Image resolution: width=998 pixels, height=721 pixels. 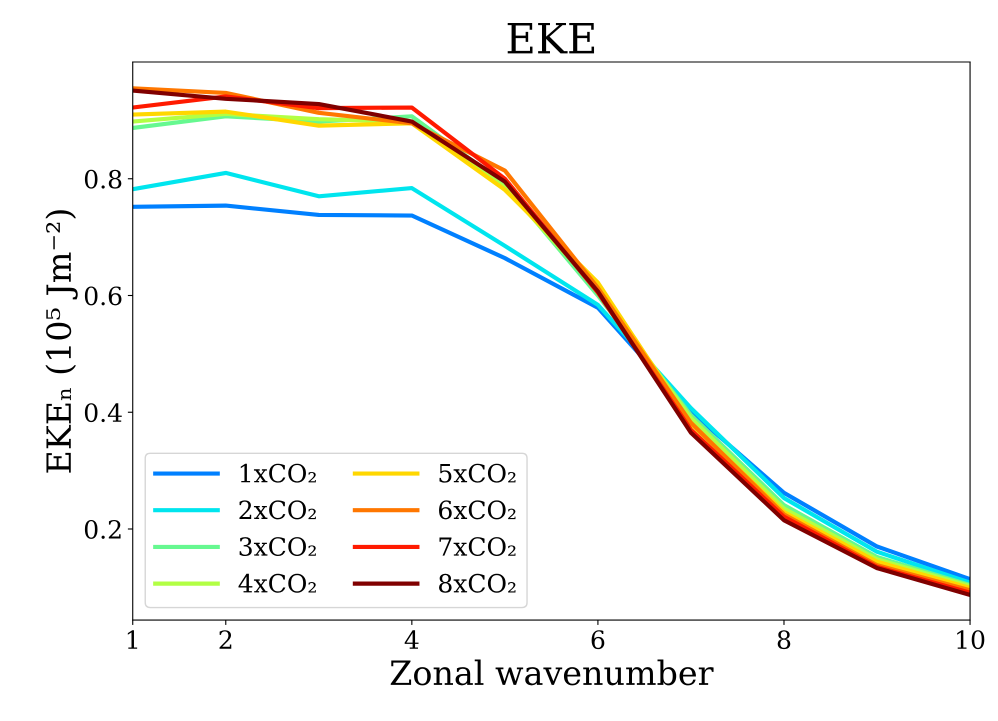 I want to click on y-tick-label: 0.2, so click(x=102, y=529).